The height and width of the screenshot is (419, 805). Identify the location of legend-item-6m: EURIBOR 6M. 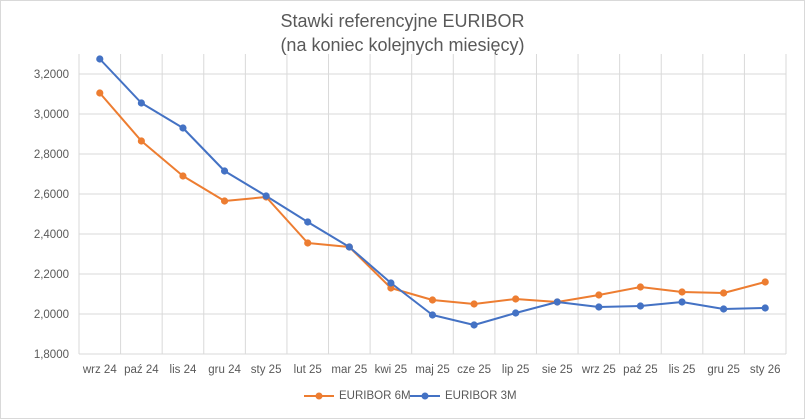
(357, 396).